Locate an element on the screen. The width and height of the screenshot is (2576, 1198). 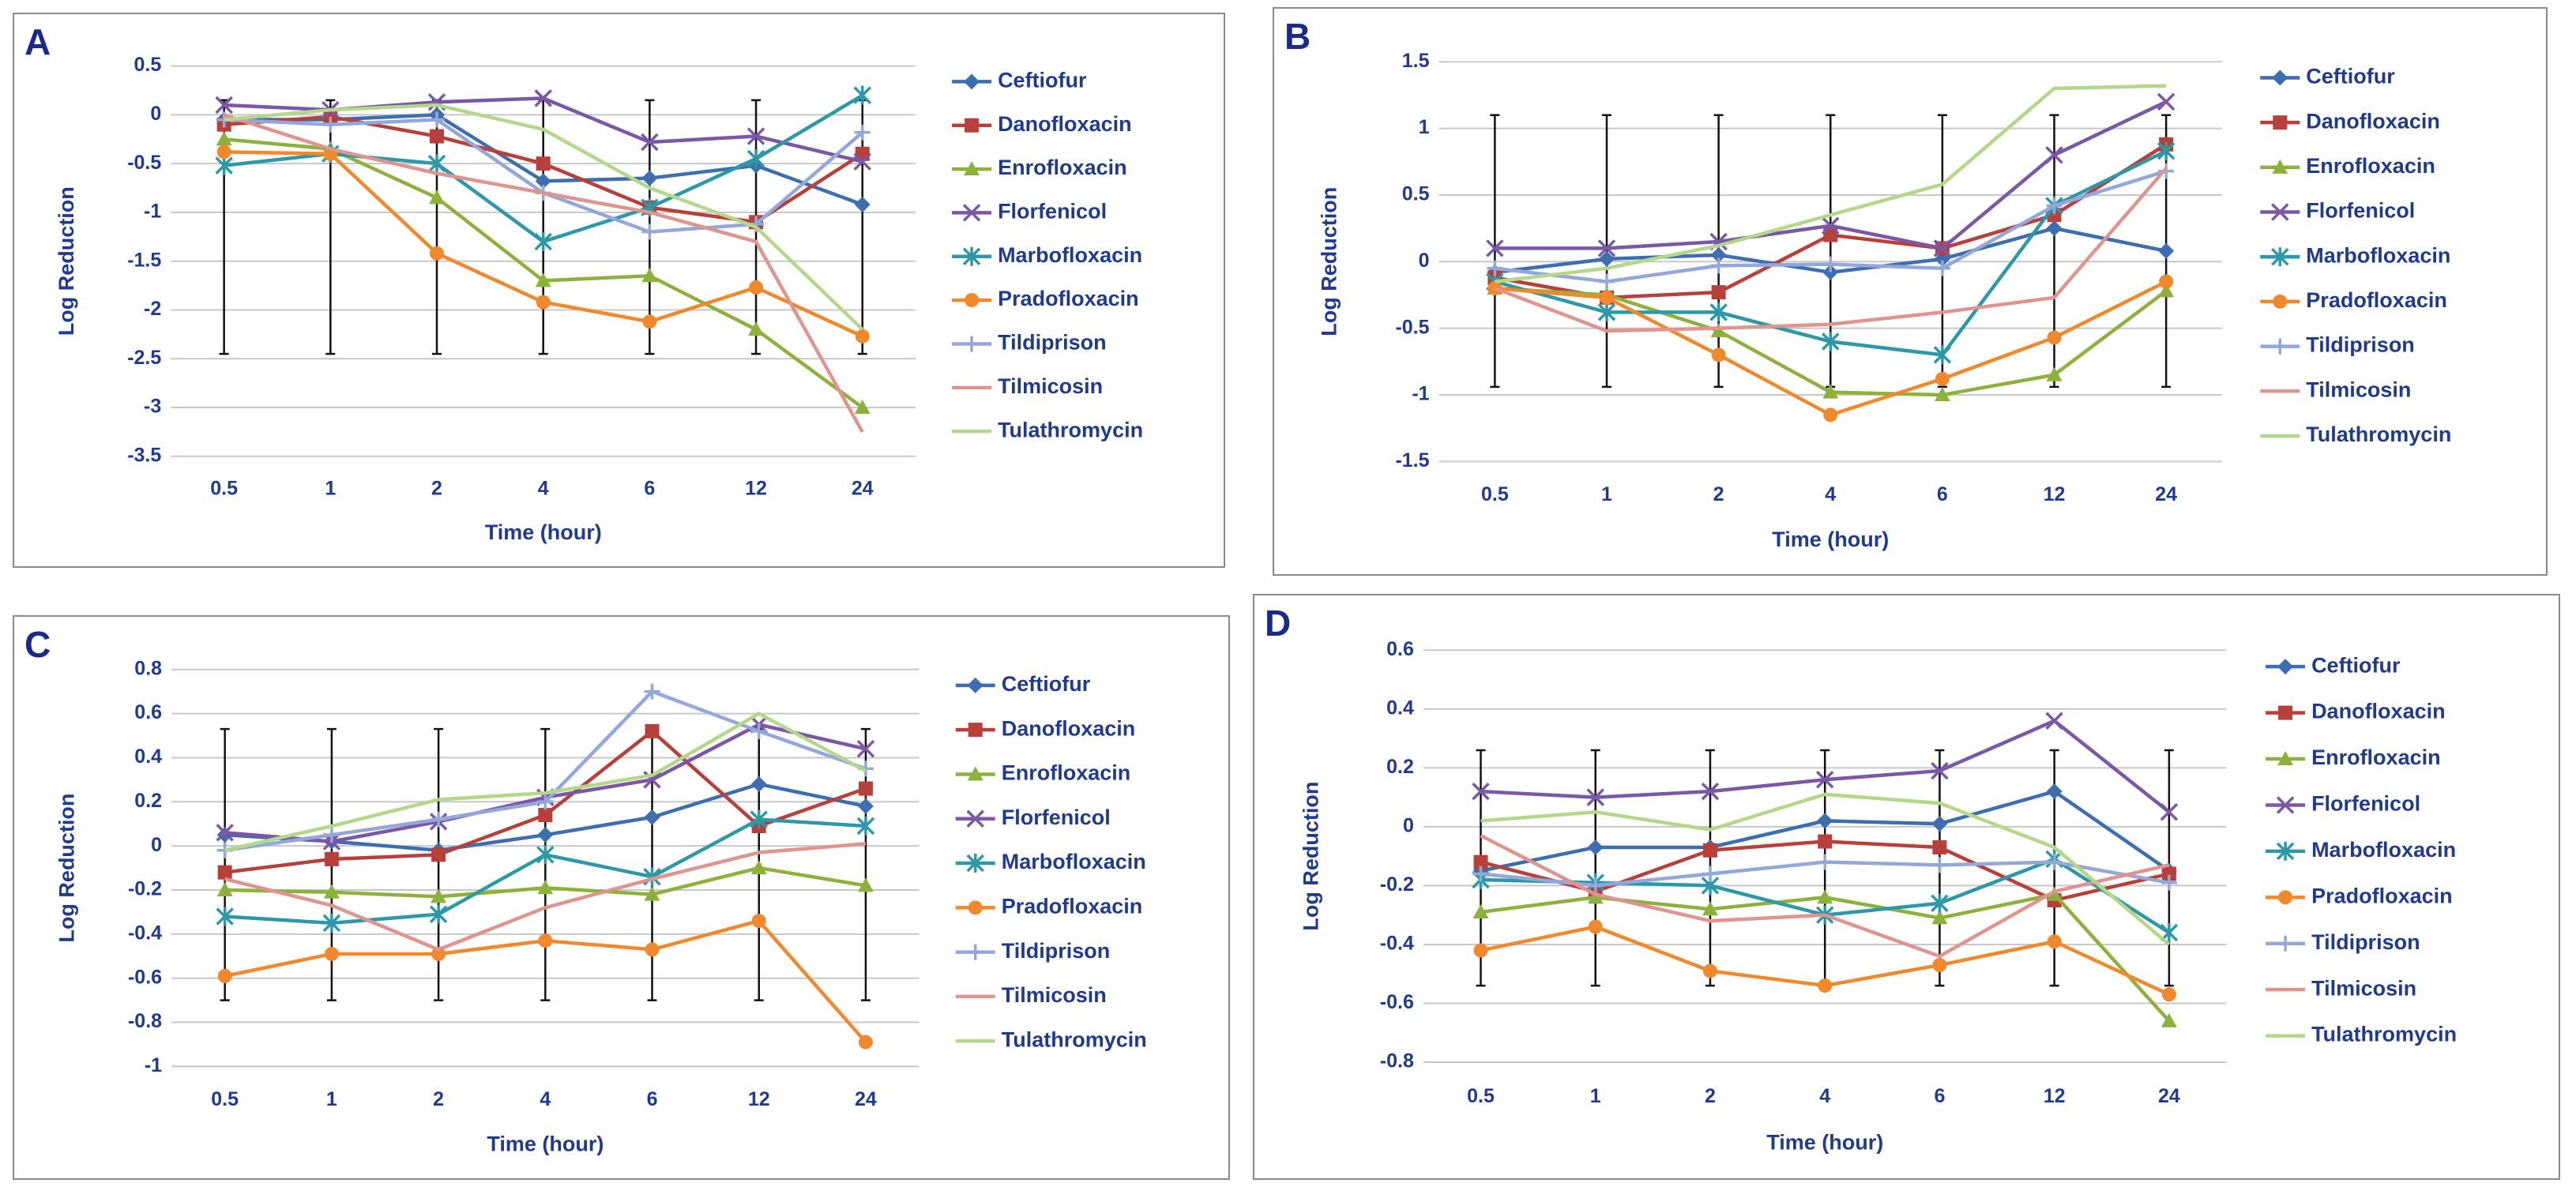
legend-label: Tulathromycin is located at coordinates (2379, 434).